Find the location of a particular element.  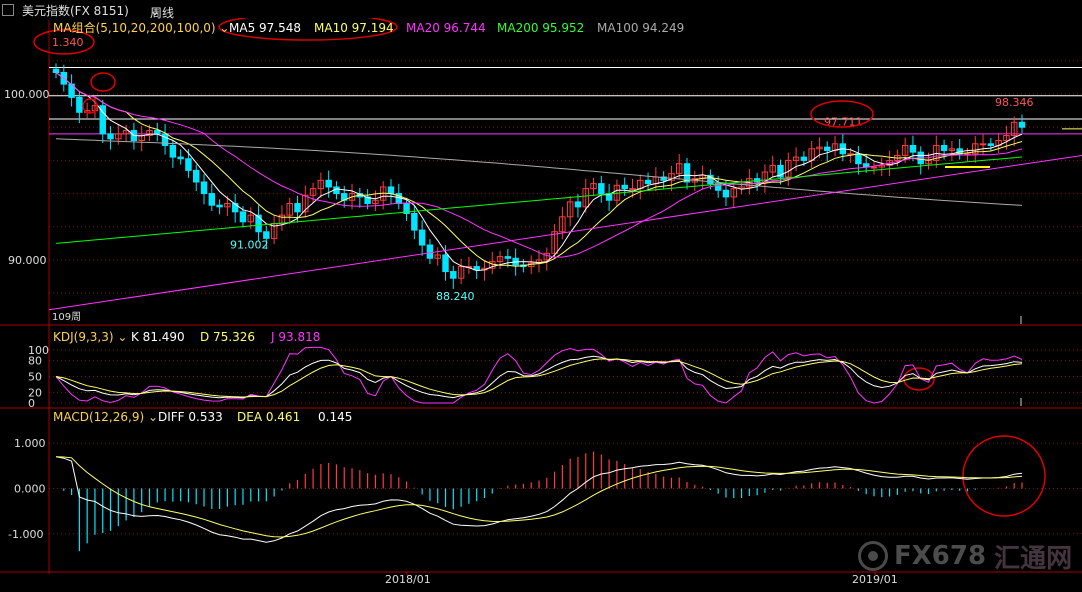

macd-axis-label: 1.000 is located at coordinates (30, 443).